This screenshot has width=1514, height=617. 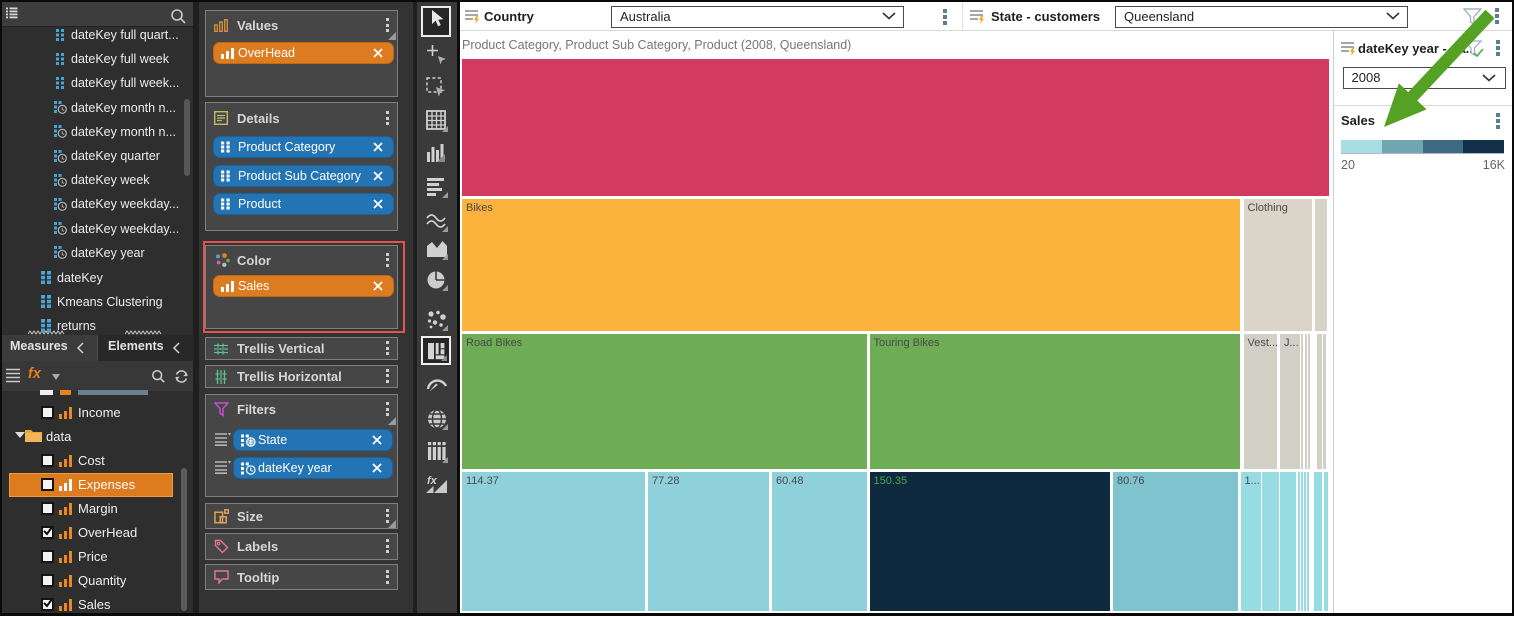 I want to click on svg-text: fx, so click(x=432, y=481).